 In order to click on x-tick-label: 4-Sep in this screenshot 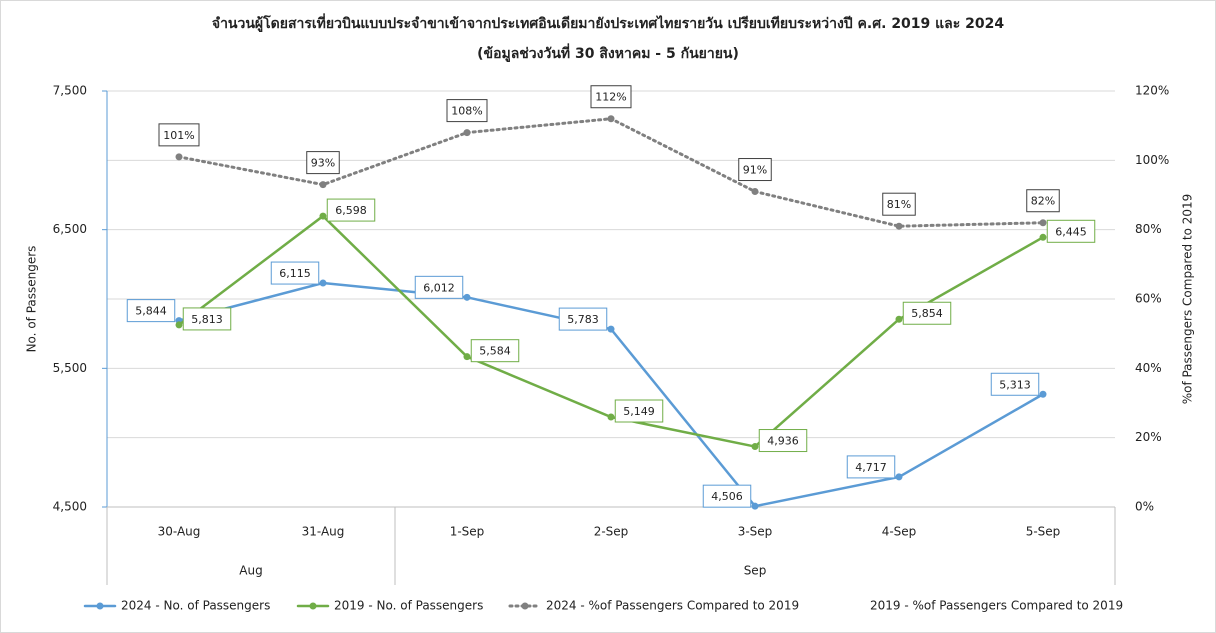, I will do `click(899, 532)`.